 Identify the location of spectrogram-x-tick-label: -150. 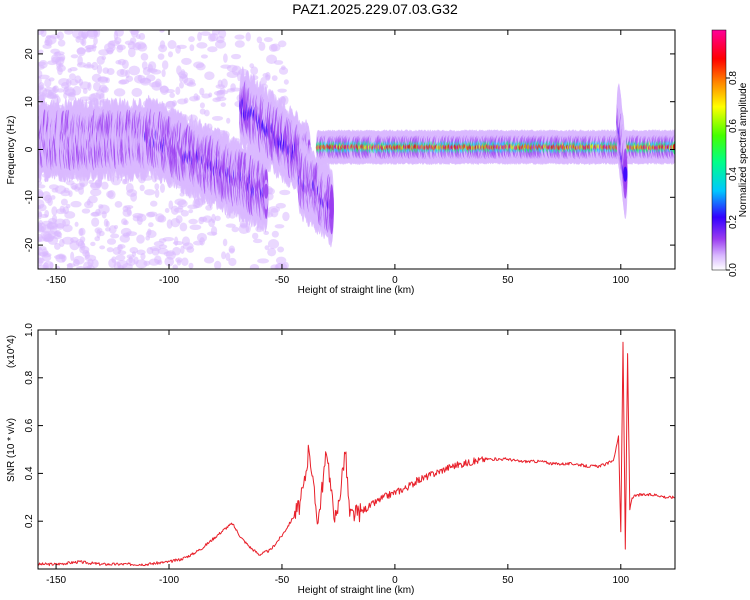
(56, 280).